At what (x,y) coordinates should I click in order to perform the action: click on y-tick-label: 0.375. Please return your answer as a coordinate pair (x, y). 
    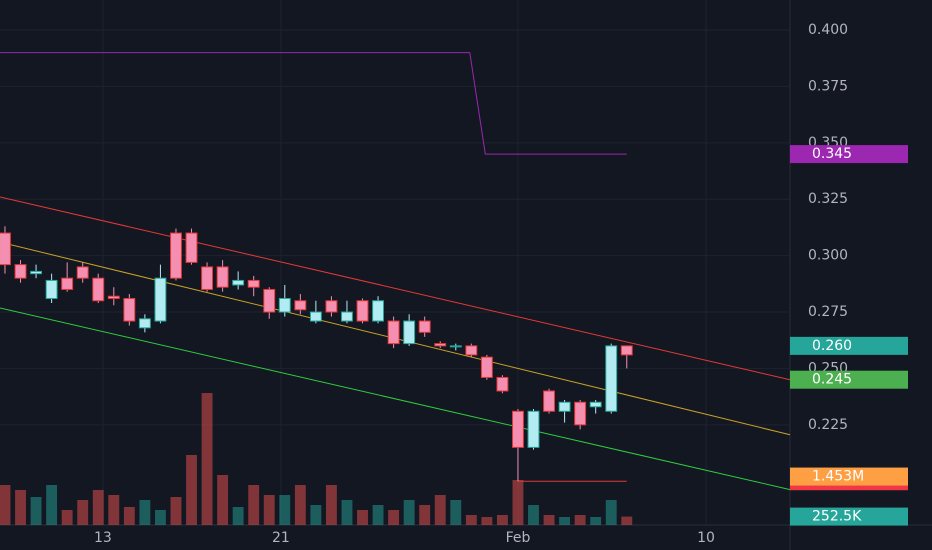
    Looking at the image, I should click on (828, 86).